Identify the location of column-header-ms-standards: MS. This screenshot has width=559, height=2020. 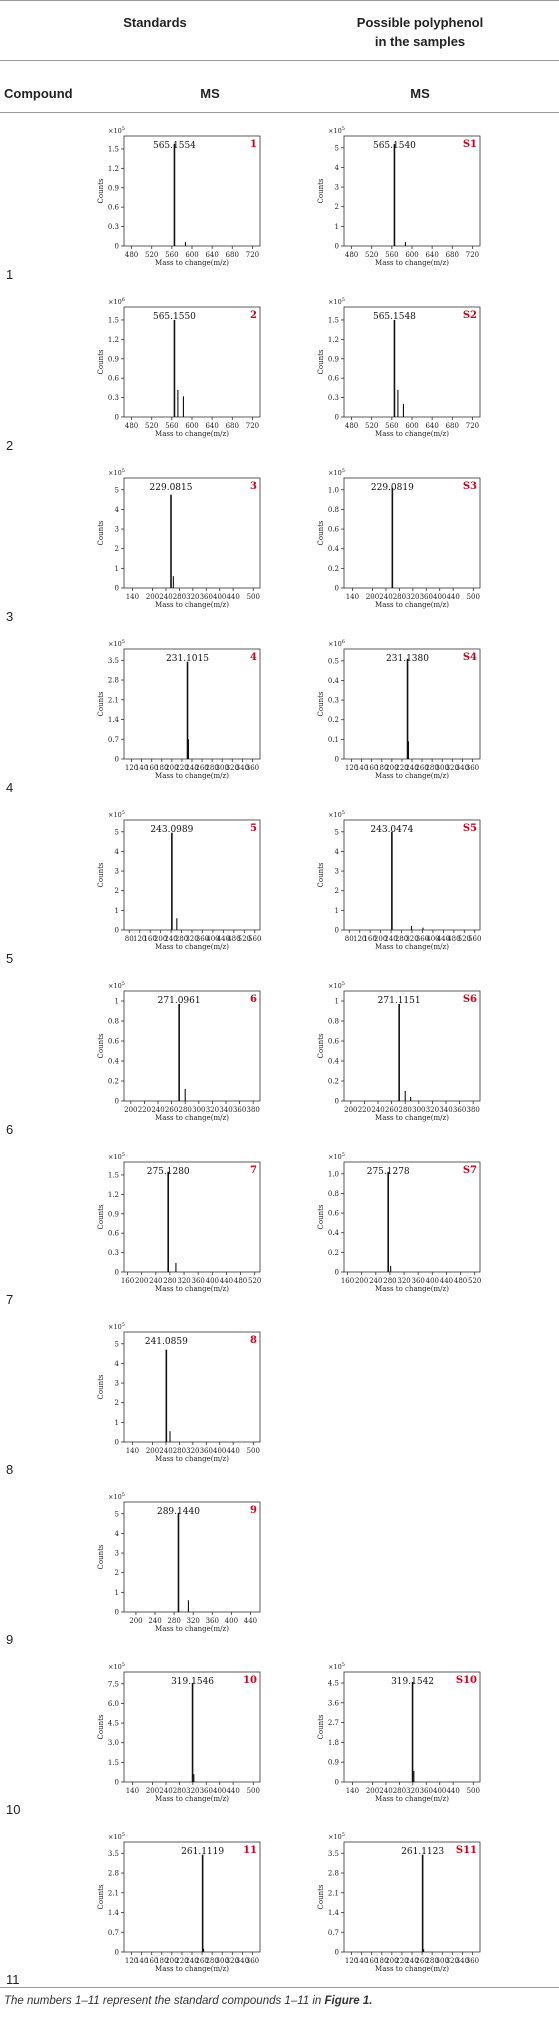
(210, 93).